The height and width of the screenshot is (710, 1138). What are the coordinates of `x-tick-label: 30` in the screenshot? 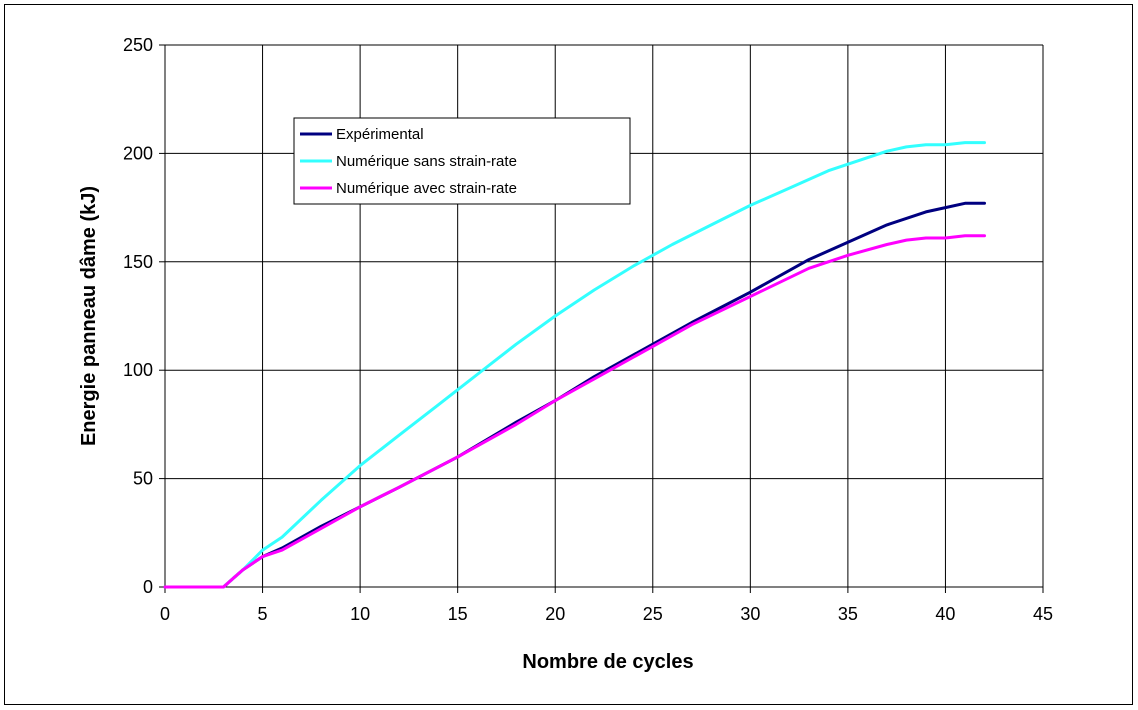 It's located at (750, 614).